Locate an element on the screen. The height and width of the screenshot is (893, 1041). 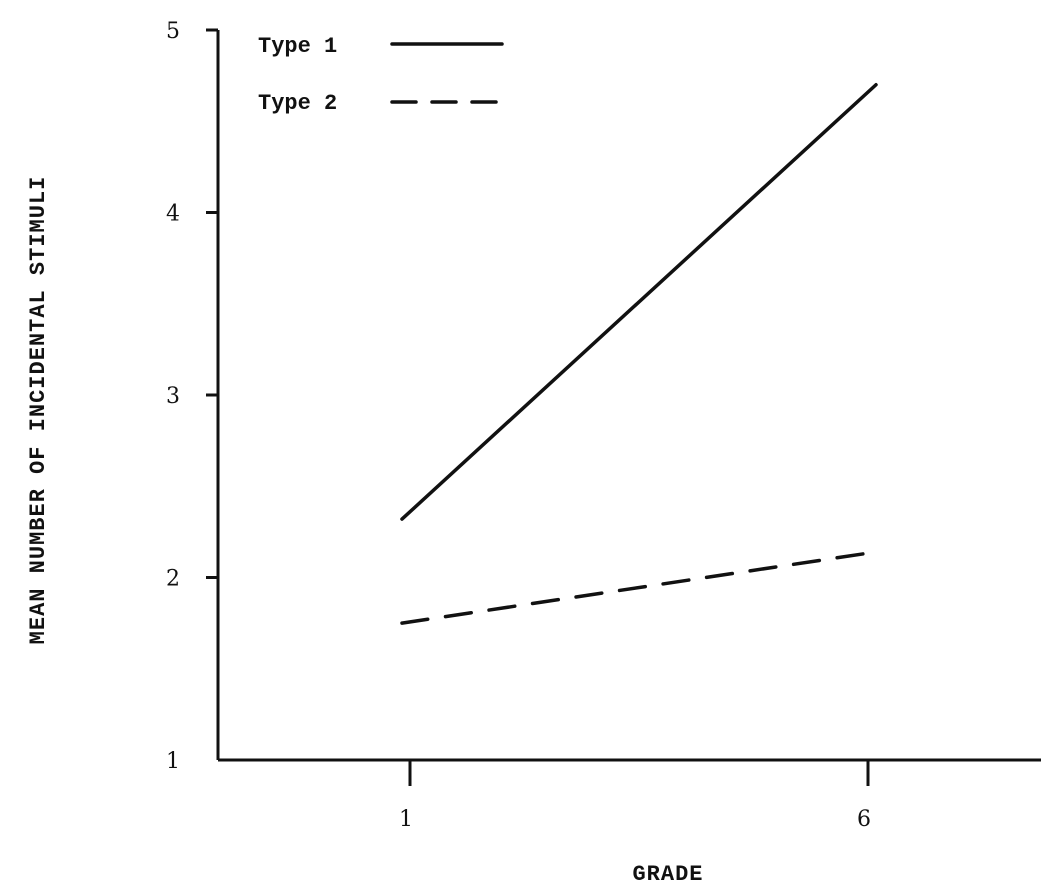
legend-label-type-1: Type 1 is located at coordinates (297, 46).